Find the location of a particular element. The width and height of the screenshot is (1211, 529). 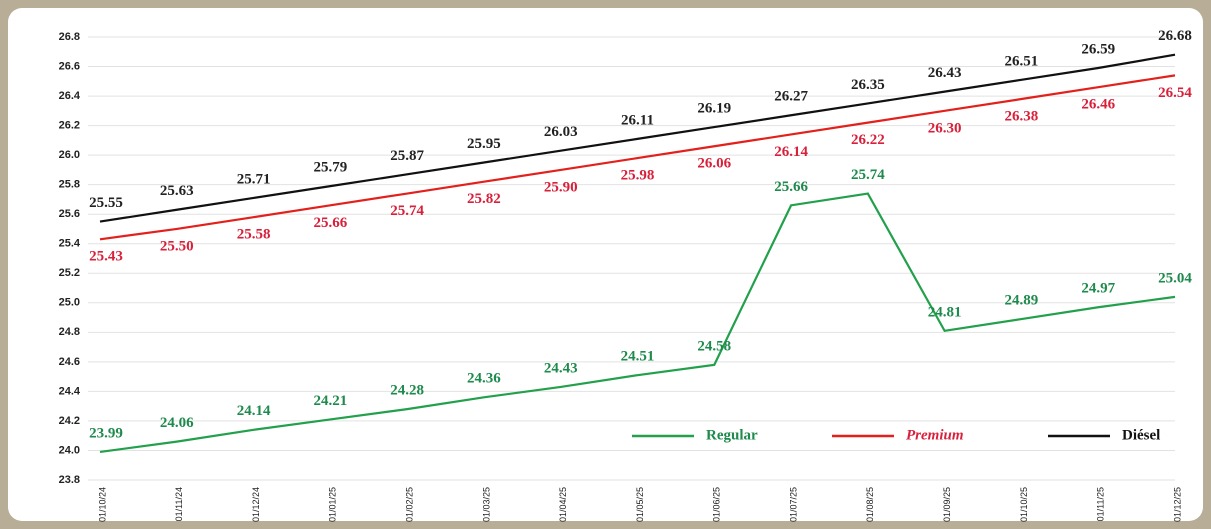

data-label: 24.06 is located at coordinates (177, 423).